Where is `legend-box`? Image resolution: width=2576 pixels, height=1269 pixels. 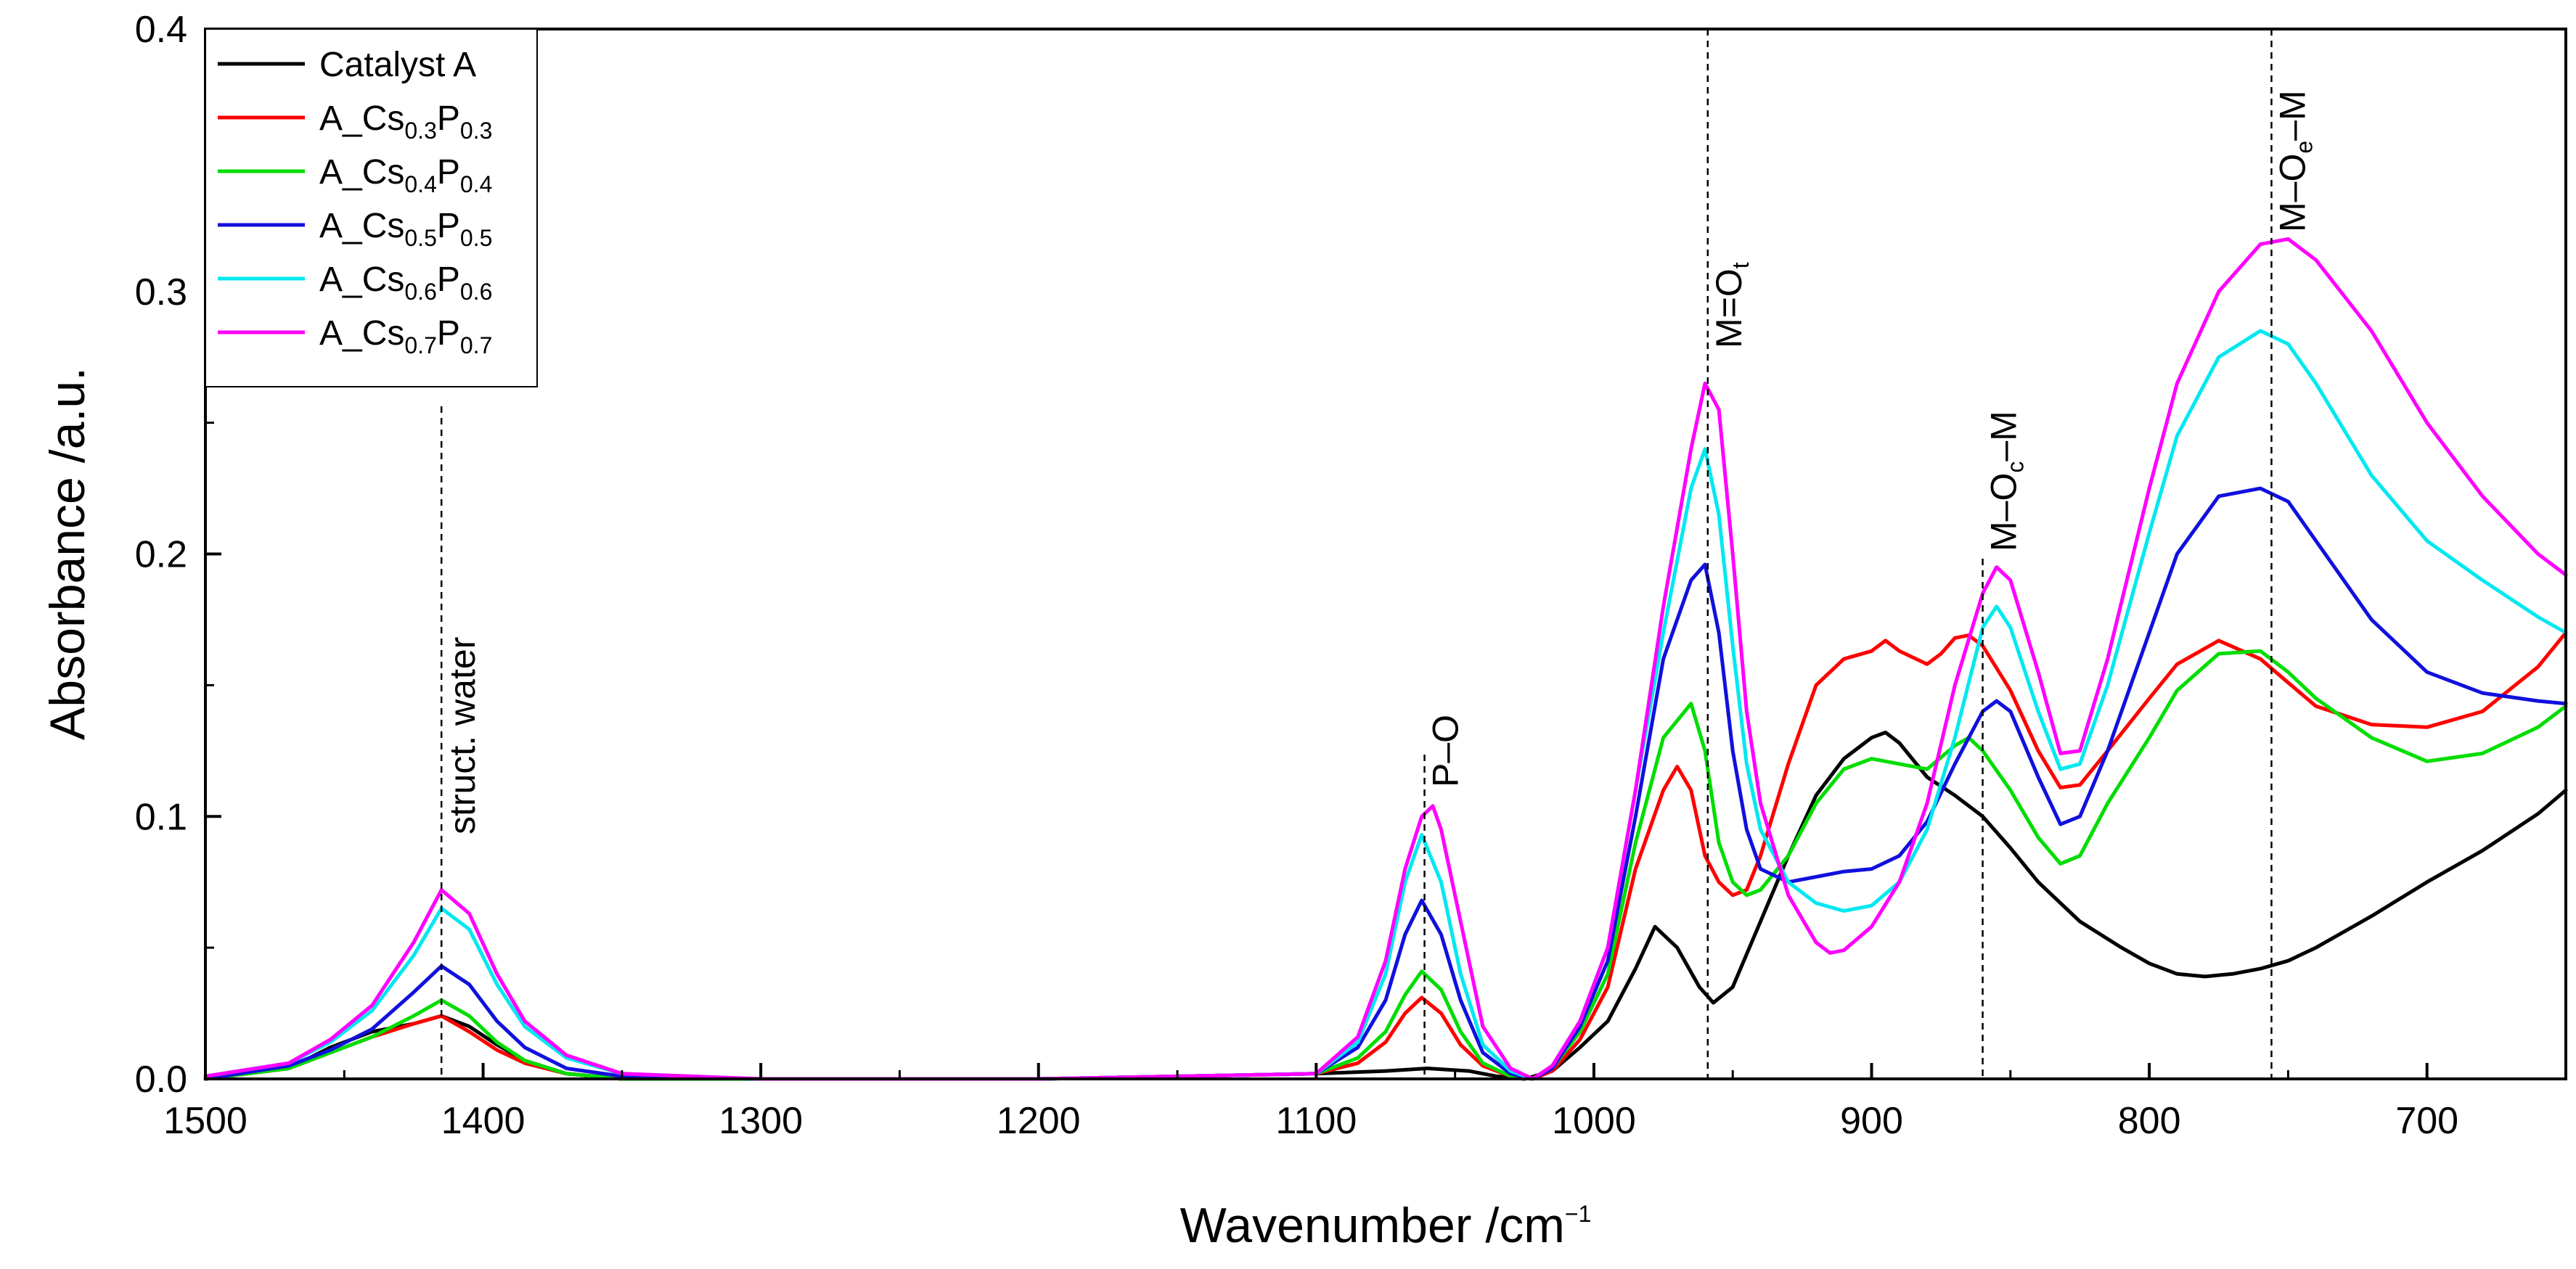
legend-box is located at coordinates (372, 208).